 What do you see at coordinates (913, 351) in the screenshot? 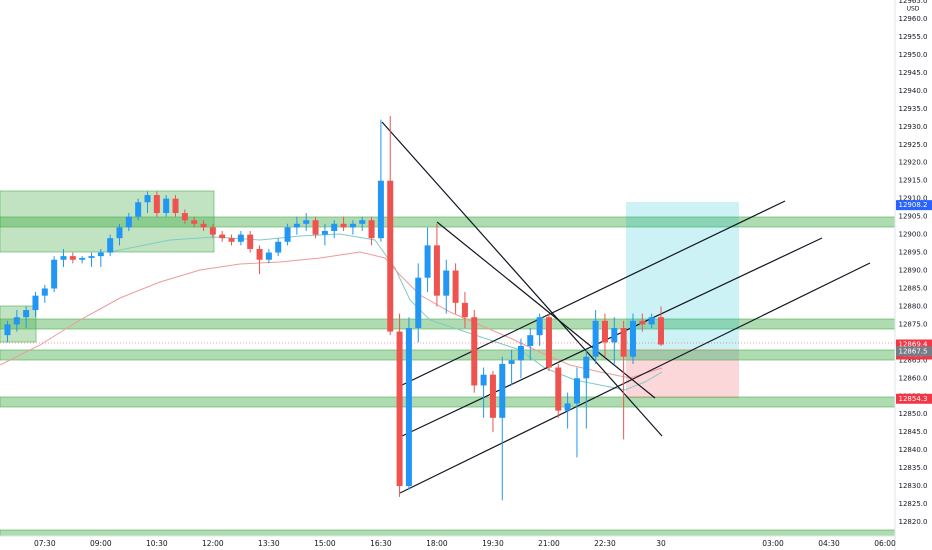
I see `price-label: 12867.5` at bounding box center [913, 351].